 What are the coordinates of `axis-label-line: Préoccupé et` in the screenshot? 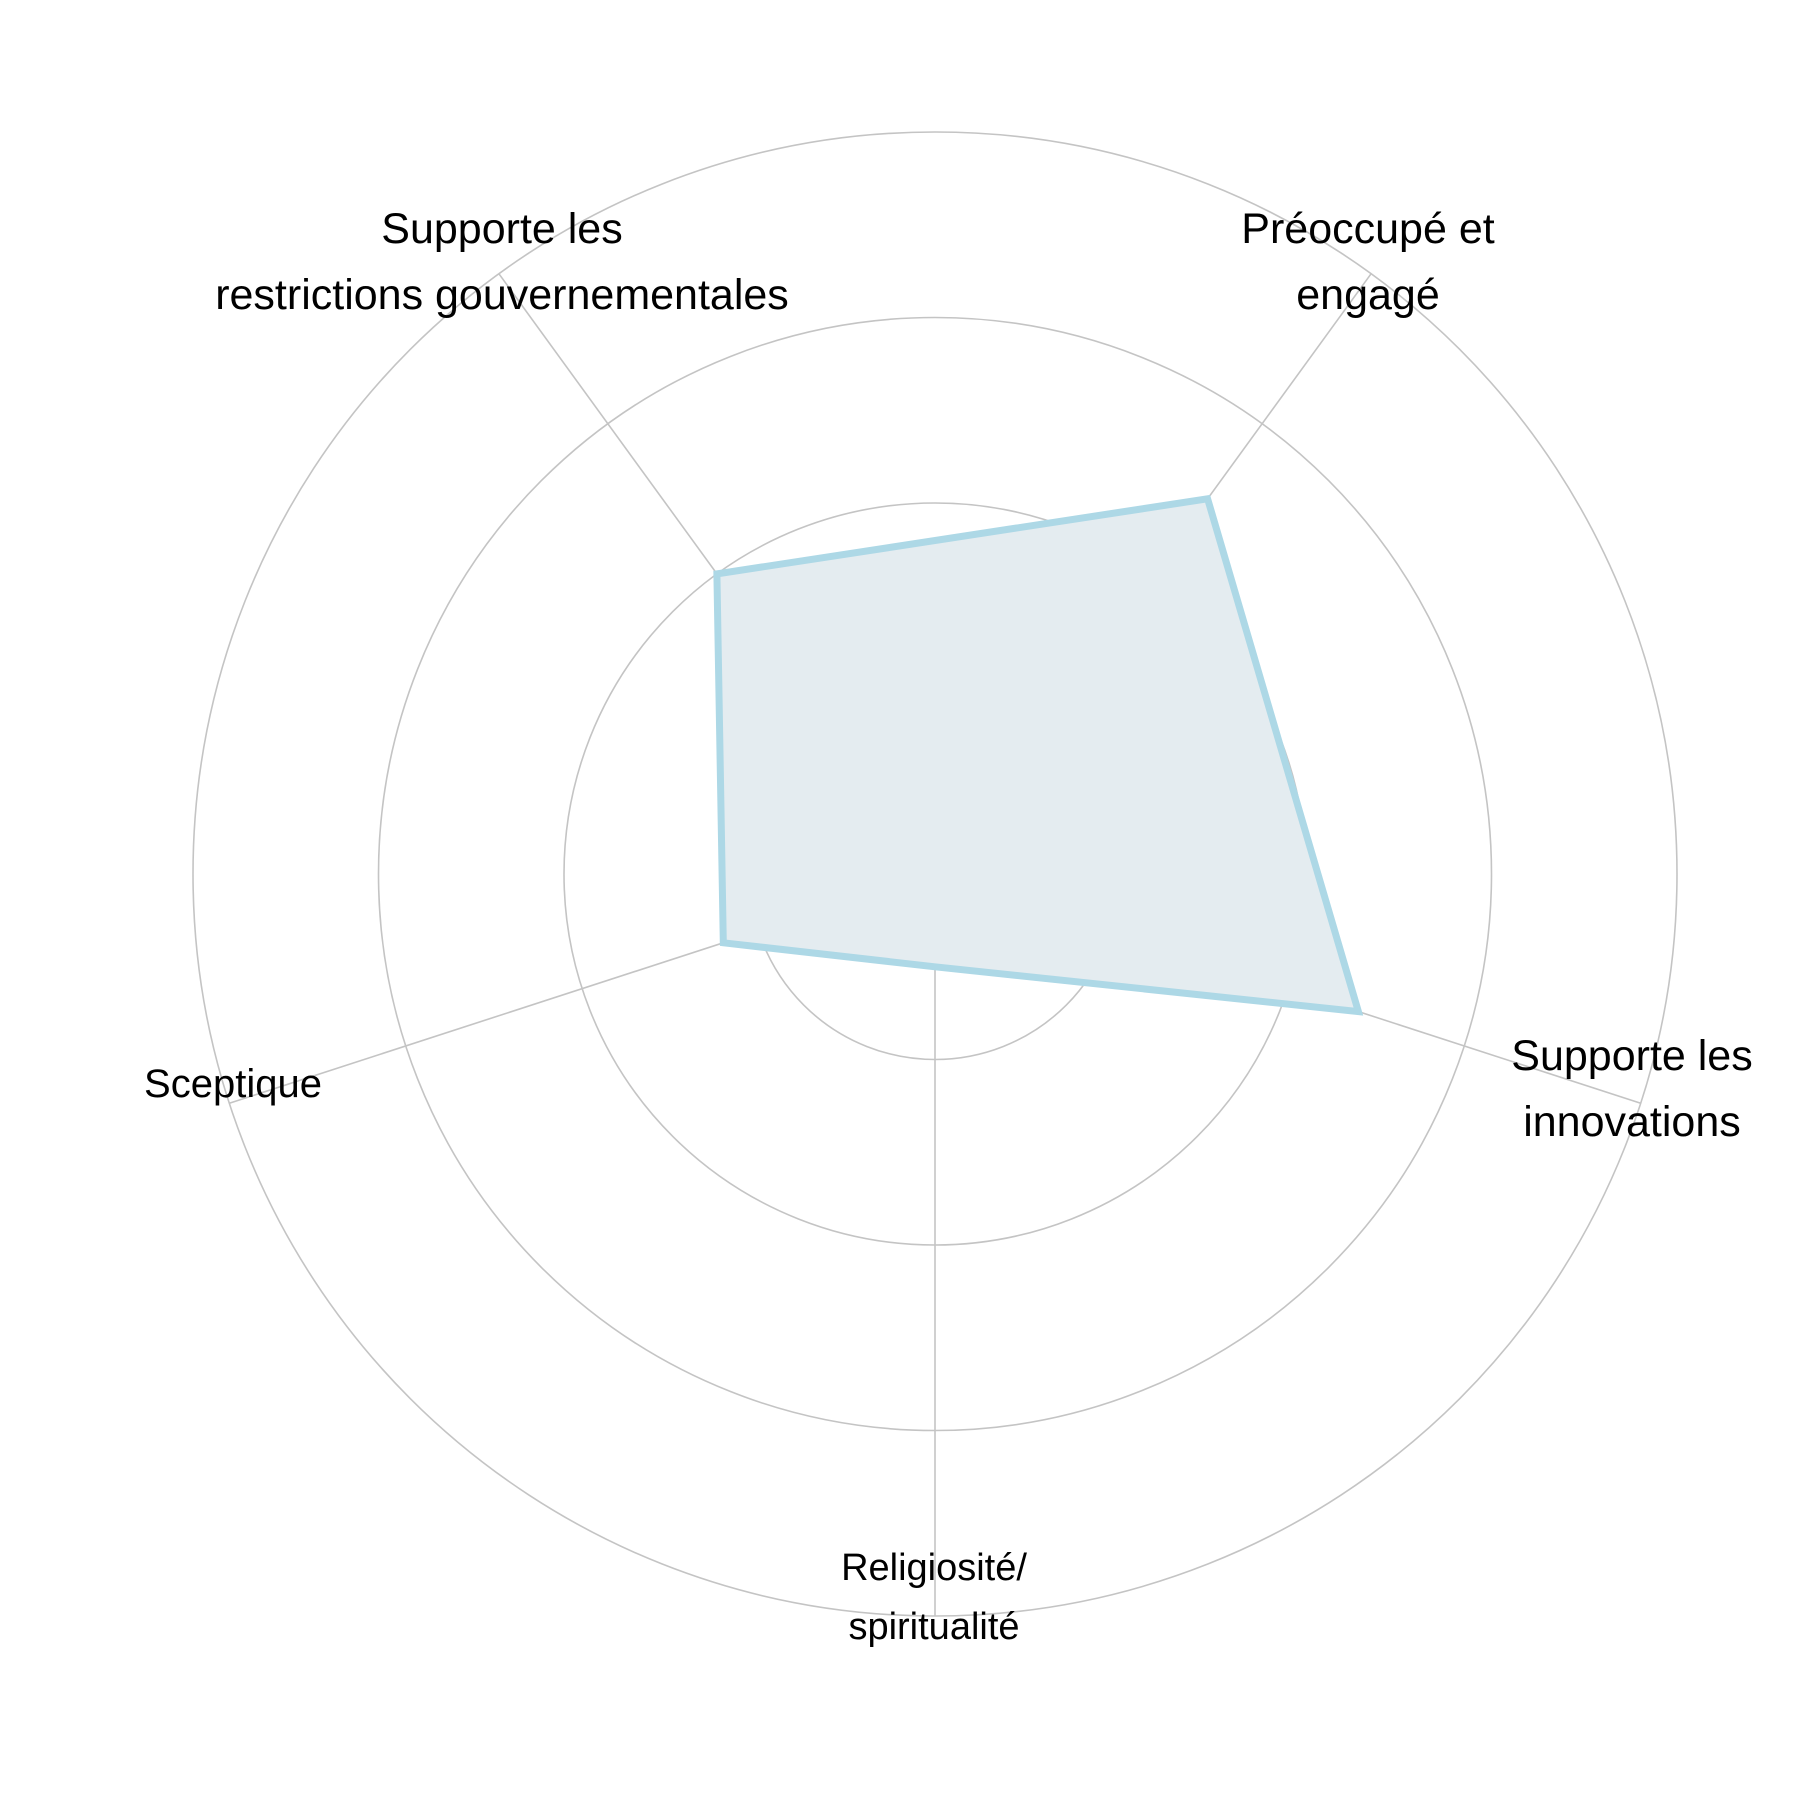 It's located at (1367, 229).